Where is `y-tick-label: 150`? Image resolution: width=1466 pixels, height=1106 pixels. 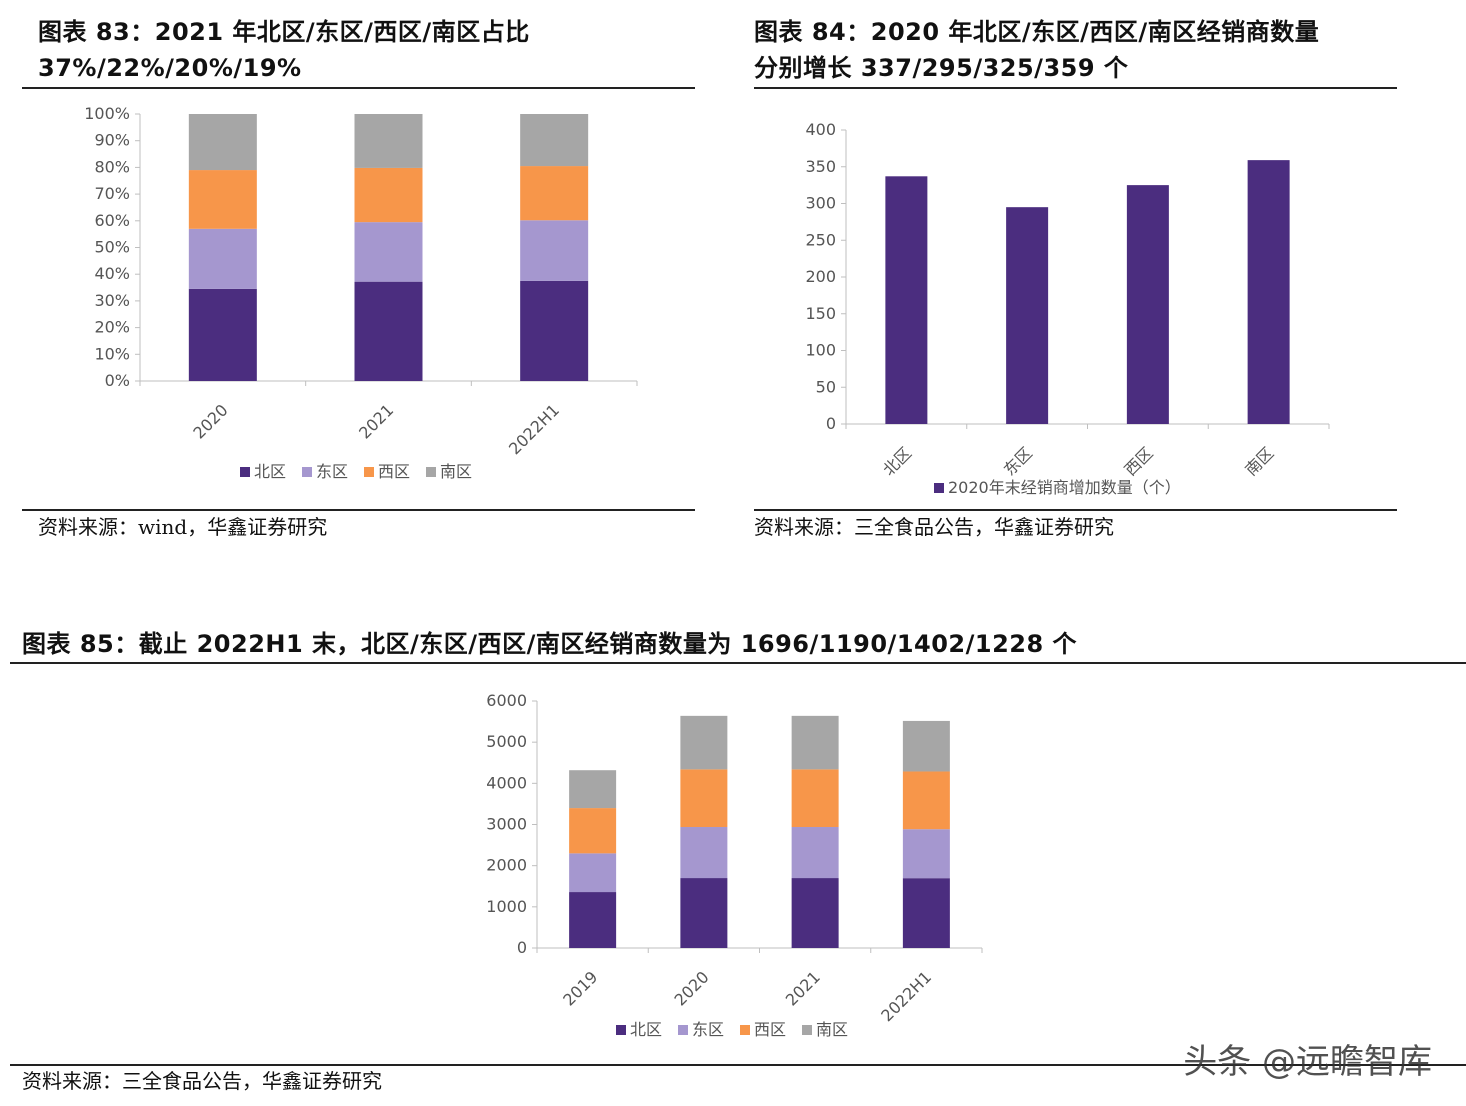
y-tick-label: 150 is located at coordinates (820, 313).